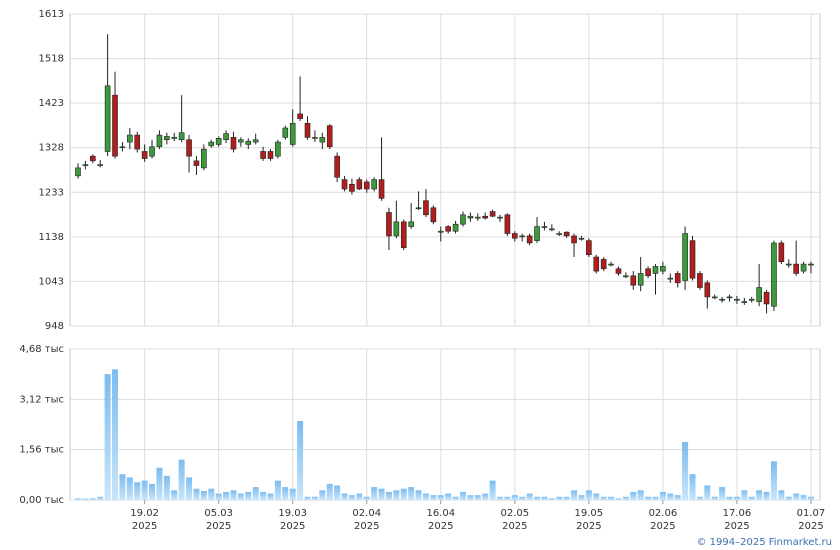 Image resolution: width=840 pixels, height=550 pixels. What do you see at coordinates (51, 148) in the screenshot?
I see `y-tick-label: 1328` at bounding box center [51, 148].